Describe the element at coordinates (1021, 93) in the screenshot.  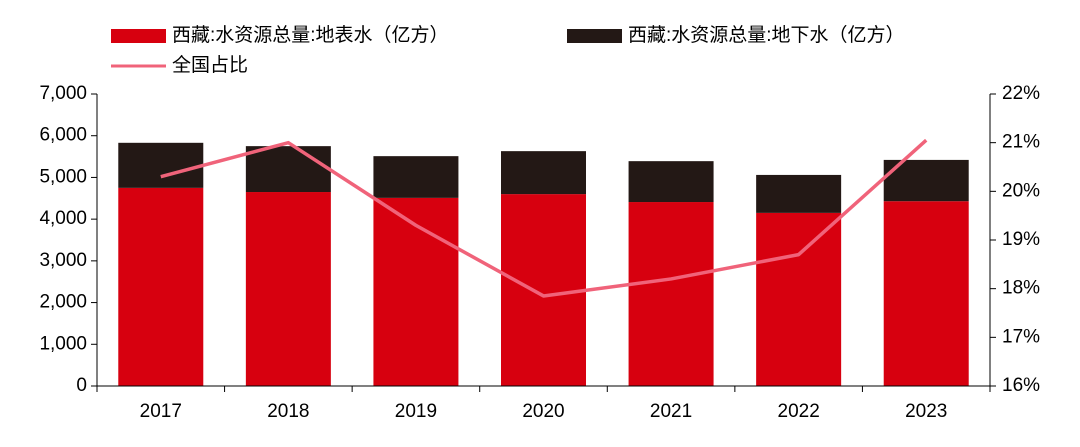
I see `y2-tick-label: 22%` at that location.